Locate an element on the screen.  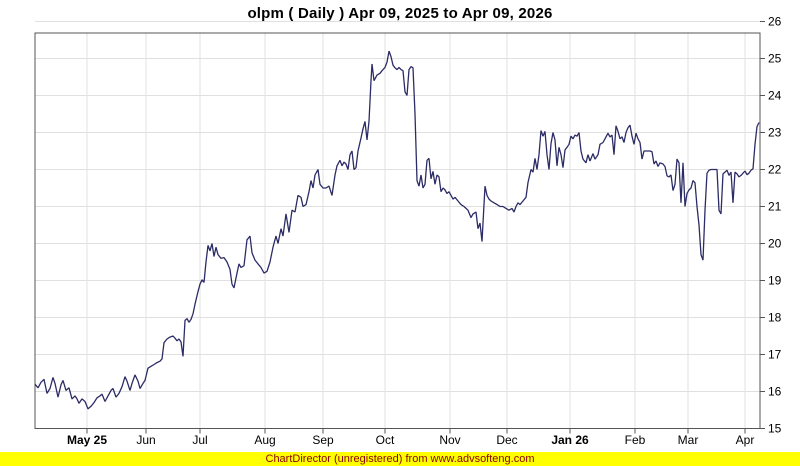
y-tick-label: 16 is located at coordinates (775, 392).